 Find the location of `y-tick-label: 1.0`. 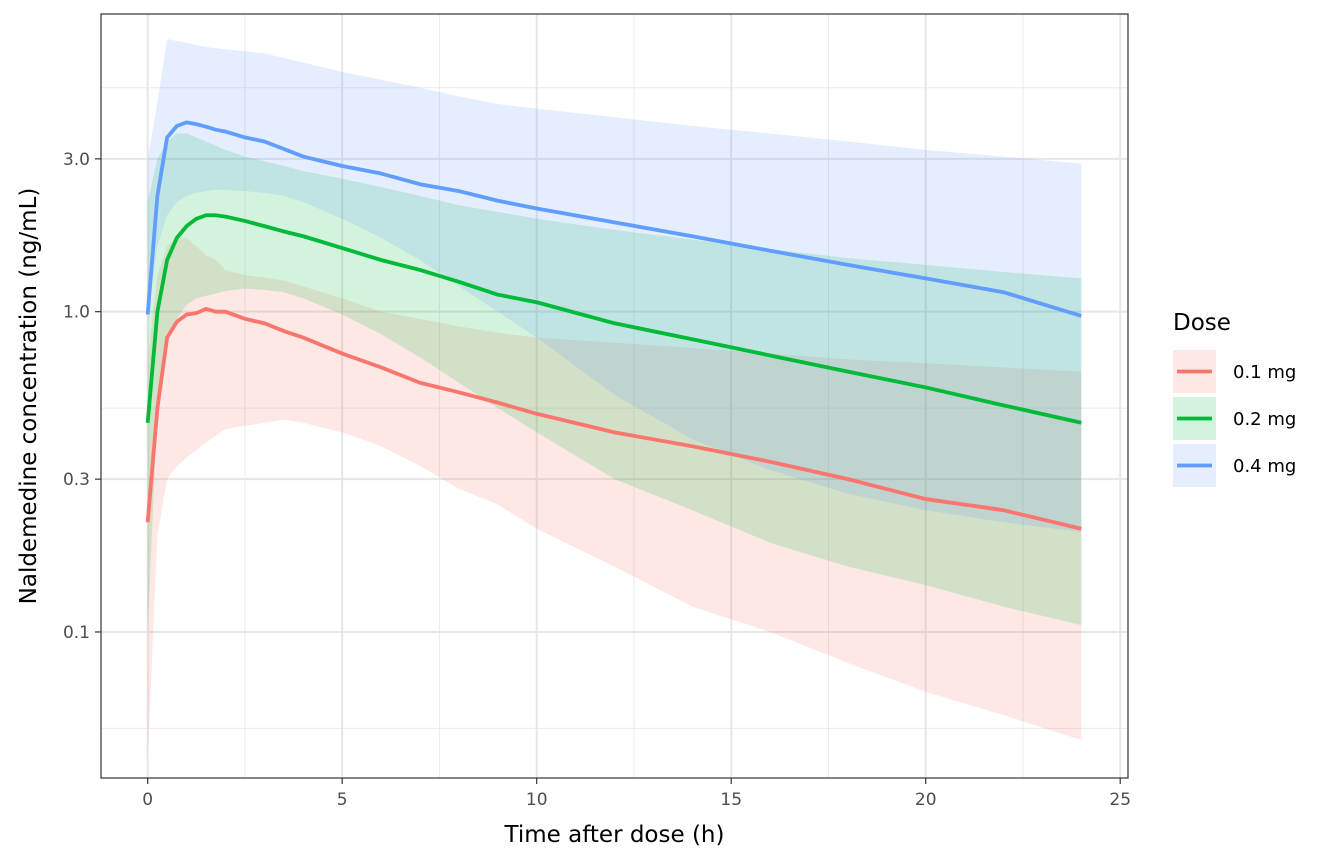

y-tick-label: 1.0 is located at coordinates (76, 313).